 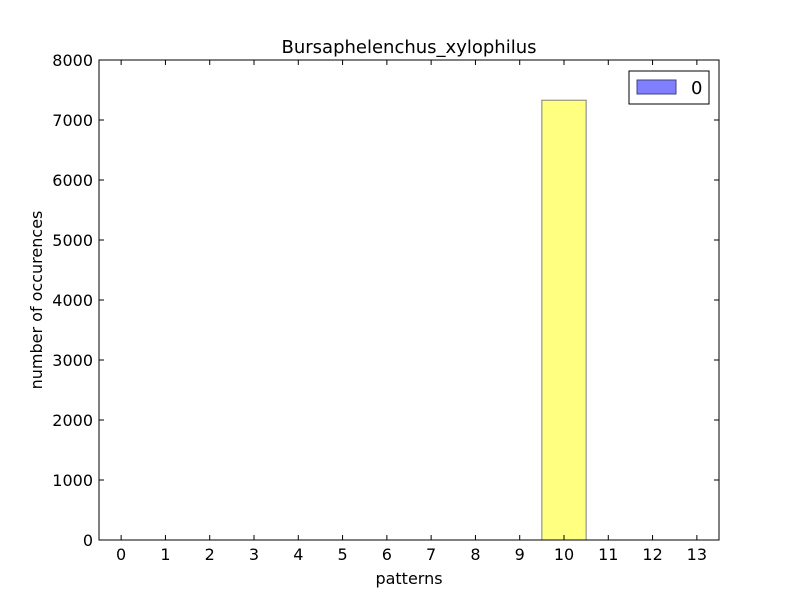 I want to click on x-tick-label: 13, so click(x=697, y=554).